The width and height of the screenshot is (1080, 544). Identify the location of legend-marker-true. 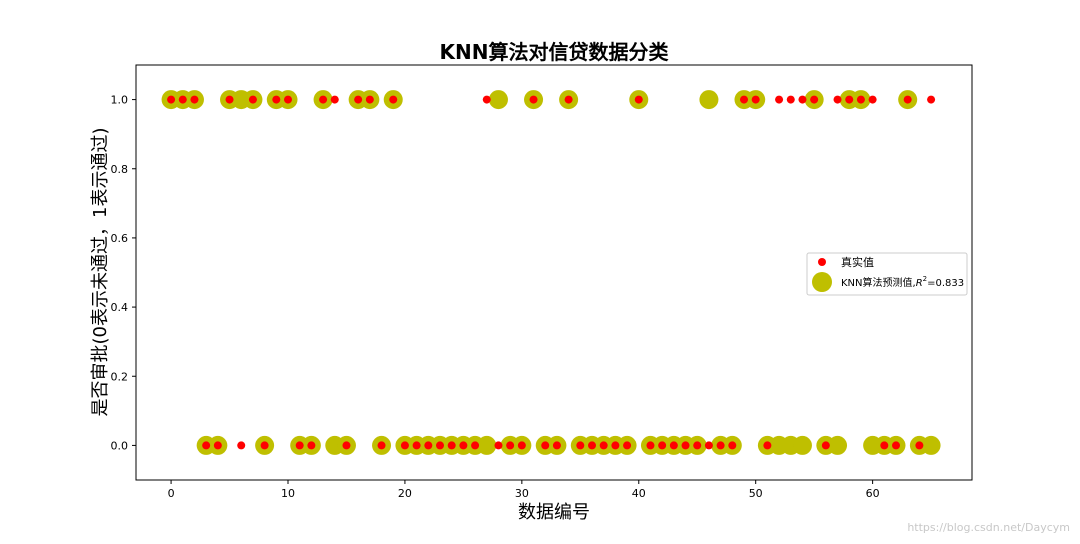
(822, 262).